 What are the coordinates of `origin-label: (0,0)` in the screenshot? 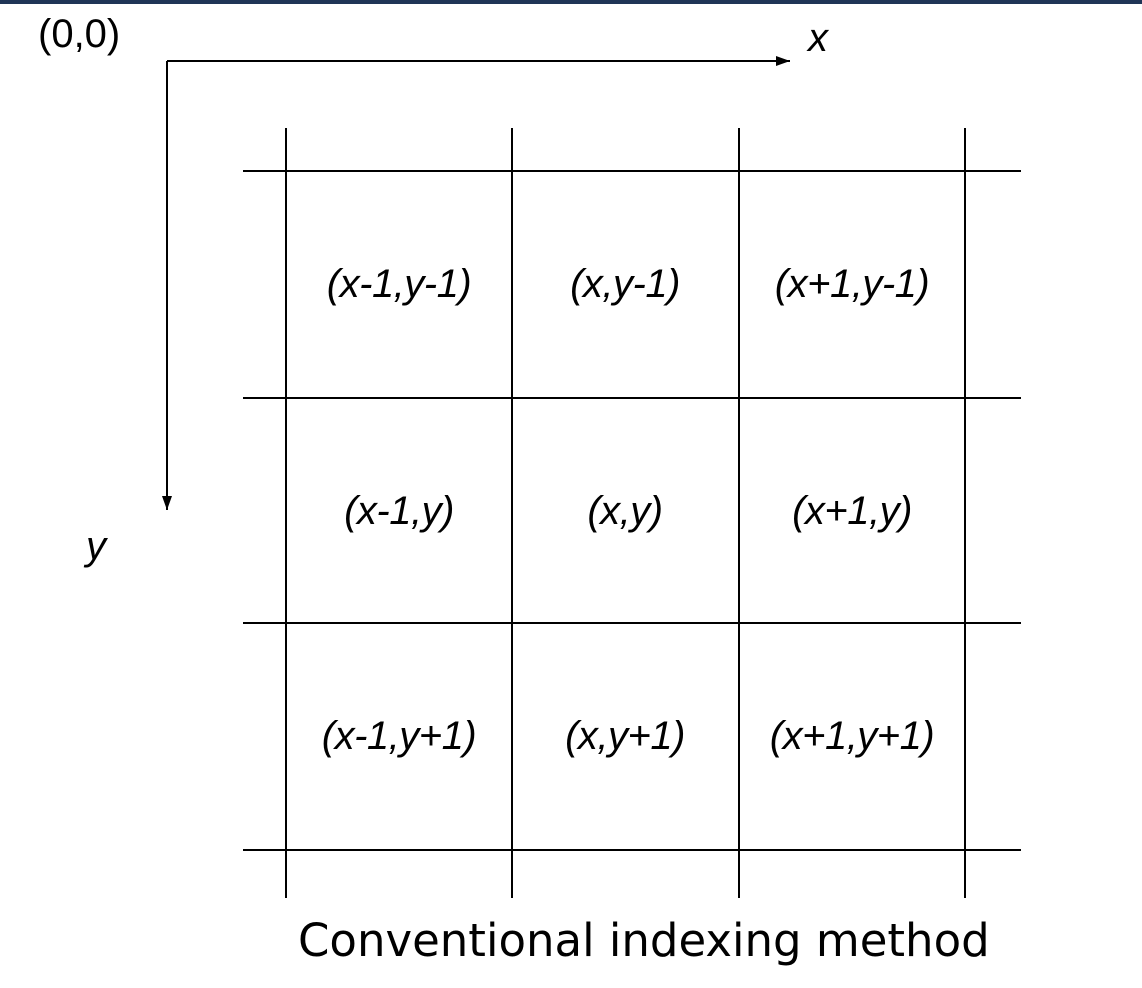 It's located at (79, 34).